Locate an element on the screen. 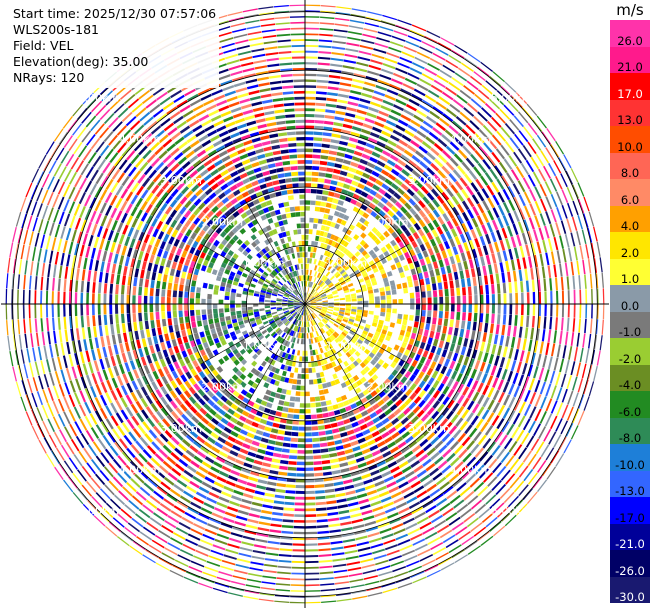 Image resolution: width=650 pixels, height=610 pixels. colorbar-level: 4.0 is located at coordinates (630, 218).